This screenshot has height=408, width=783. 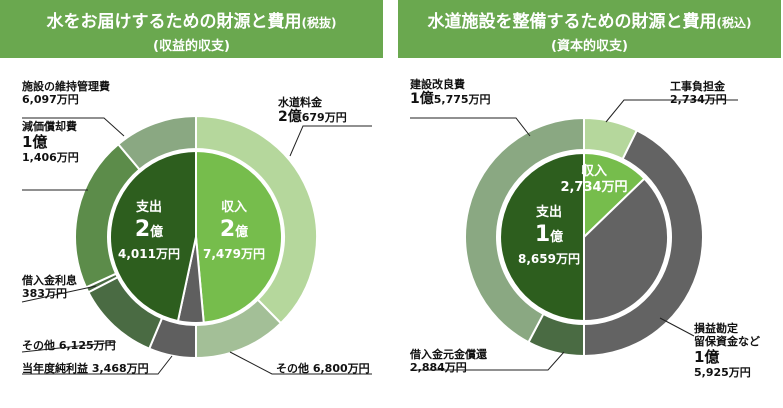 I want to click on left-header: 水をお届けするための財源と費用(税抜) (収益的収支), so click(x=191, y=29).